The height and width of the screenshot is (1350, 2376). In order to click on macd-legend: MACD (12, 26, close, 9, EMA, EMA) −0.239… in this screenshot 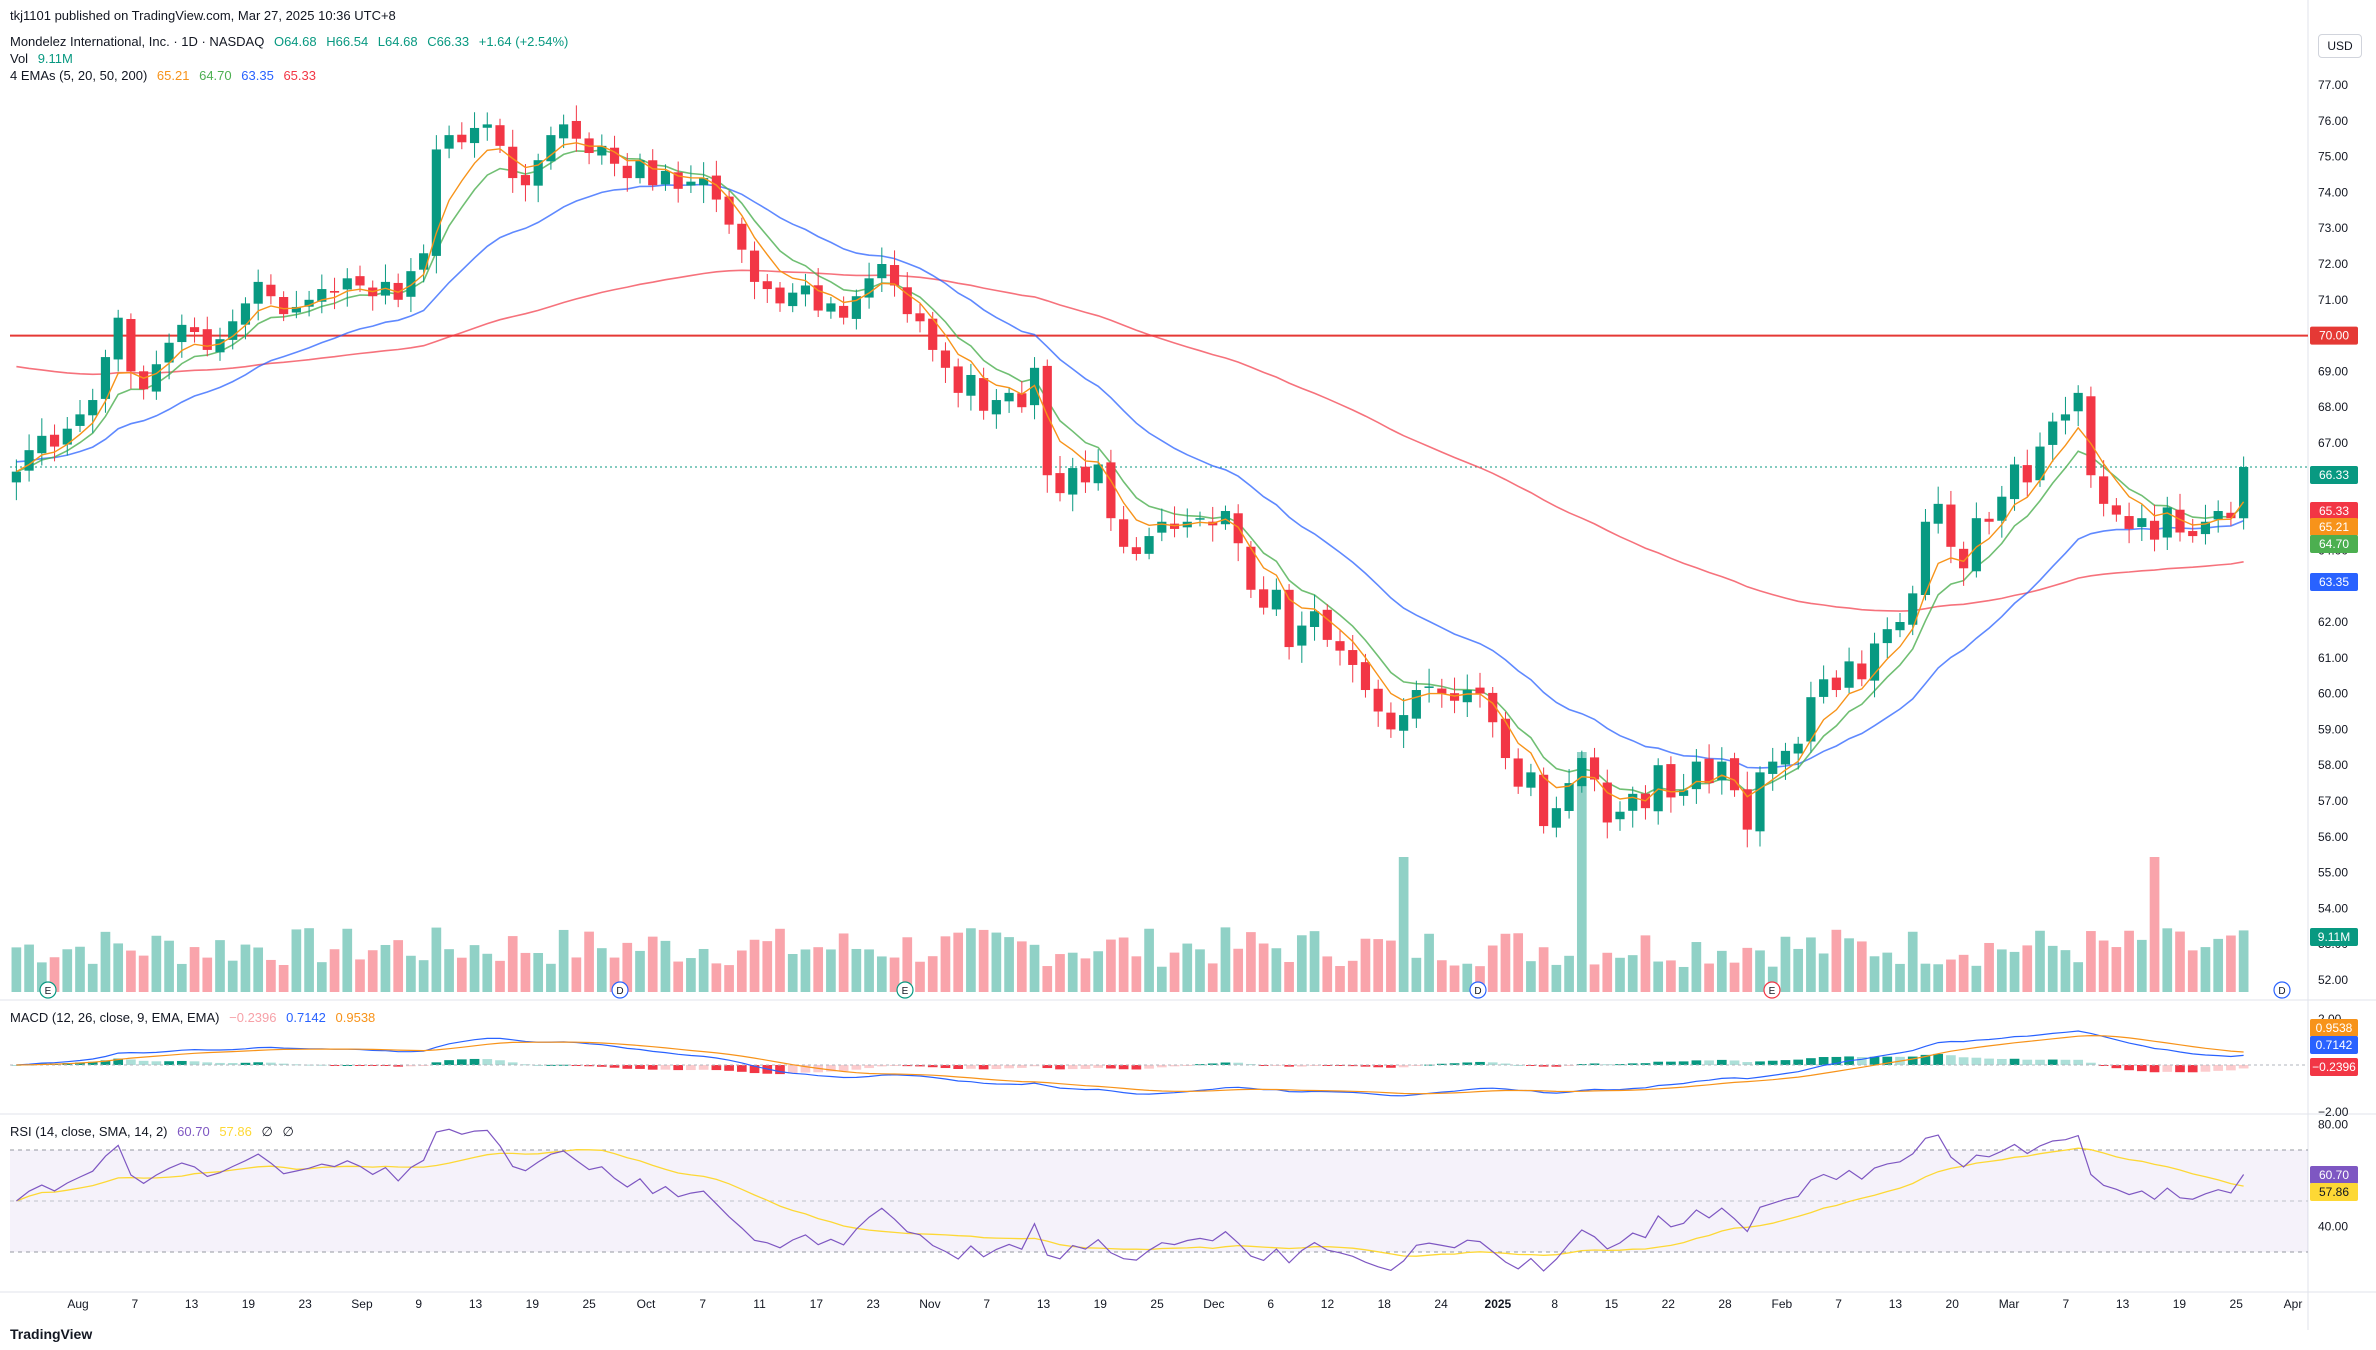, I will do `click(195, 1017)`.